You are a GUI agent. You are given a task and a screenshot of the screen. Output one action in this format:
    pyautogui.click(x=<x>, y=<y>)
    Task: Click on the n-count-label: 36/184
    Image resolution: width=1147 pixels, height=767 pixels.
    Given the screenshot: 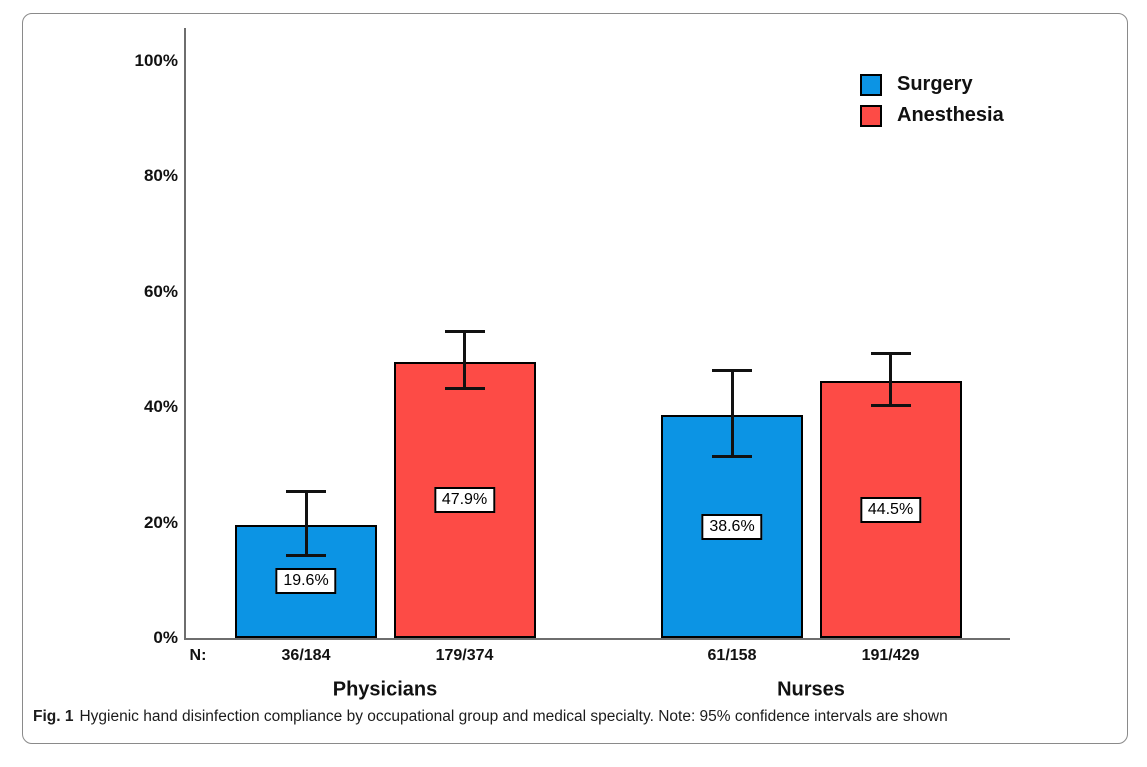 What is the action you would take?
    pyautogui.click(x=306, y=655)
    